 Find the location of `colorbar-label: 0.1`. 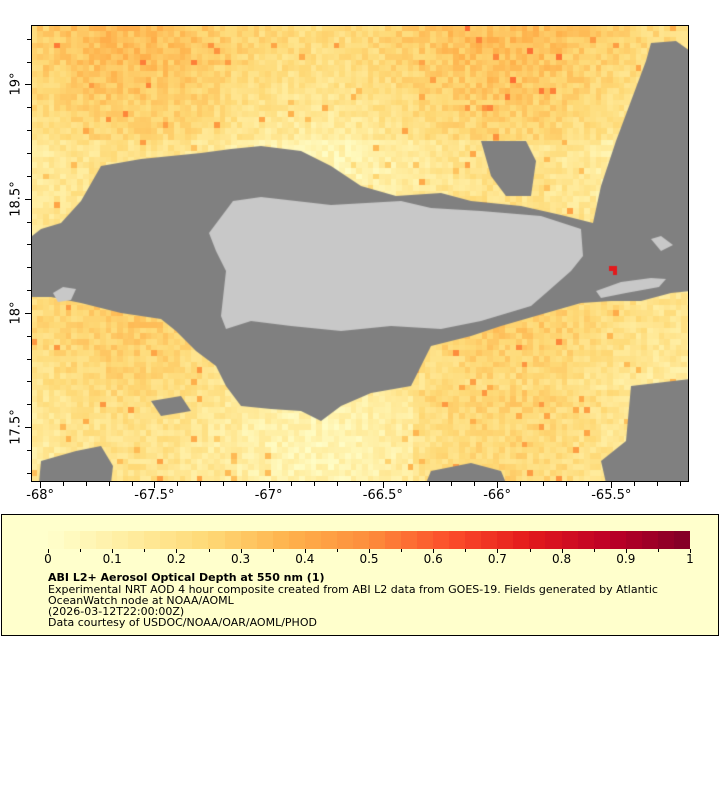

colorbar-label: 0.1 is located at coordinates (112, 559).